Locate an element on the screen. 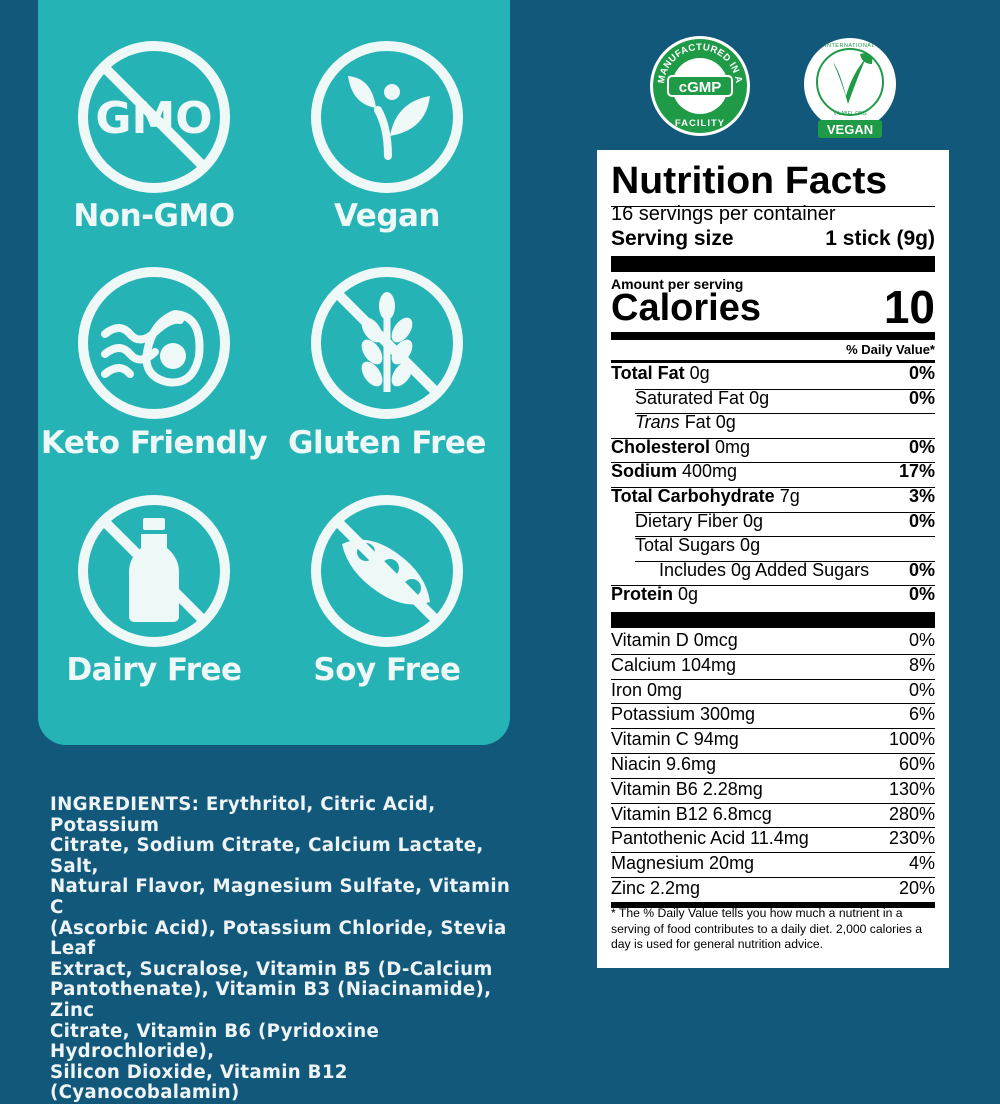 The width and height of the screenshot is (1000, 1104). vitamin-dv: 6% is located at coordinates (921, 714).